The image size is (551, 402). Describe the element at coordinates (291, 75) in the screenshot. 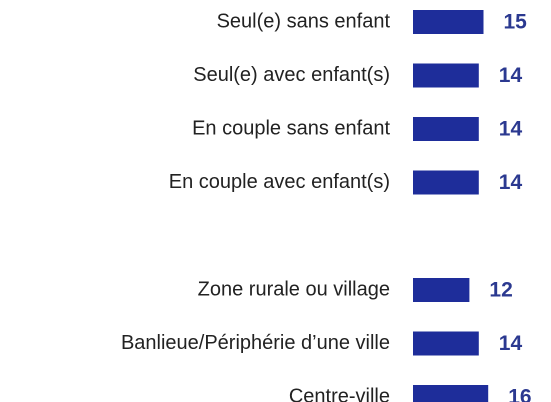

I see `category-label: Seul(e) avec enfant(s)` at that location.